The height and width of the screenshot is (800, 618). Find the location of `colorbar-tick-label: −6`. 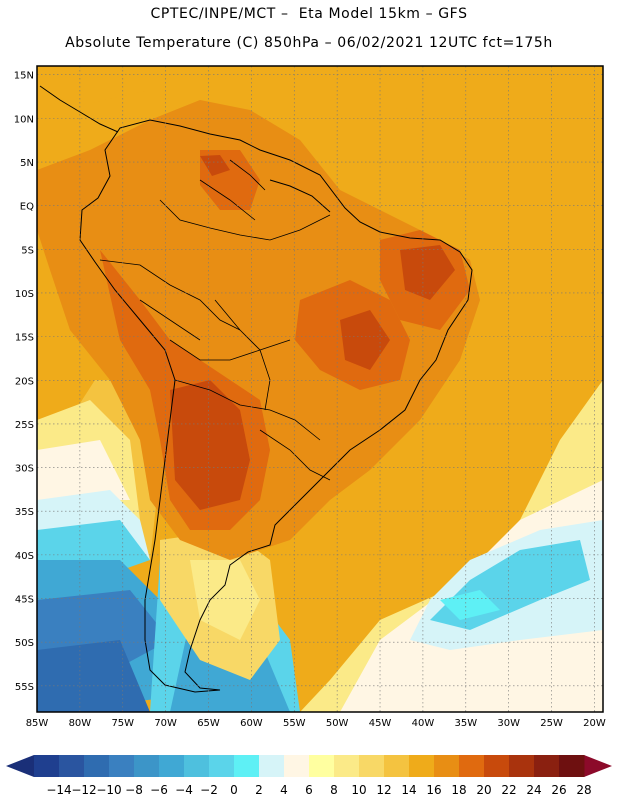

colorbar-tick-label: −6 is located at coordinates (159, 790).